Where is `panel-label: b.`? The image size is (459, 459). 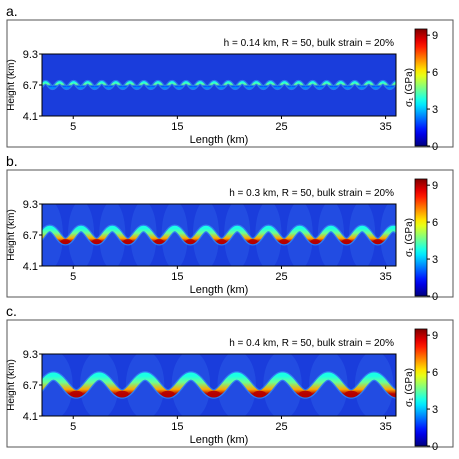
panel-label: b. is located at coordinates (12, 161).